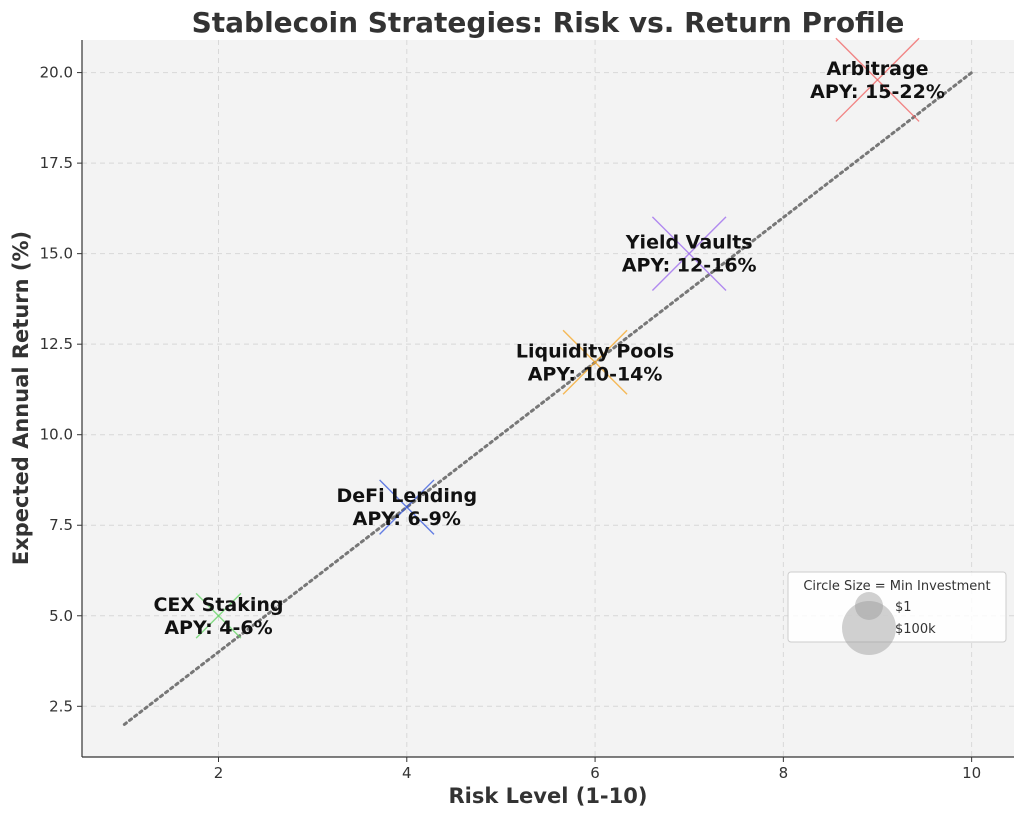  I want to click on legend-marker-small, so click(869, 606).